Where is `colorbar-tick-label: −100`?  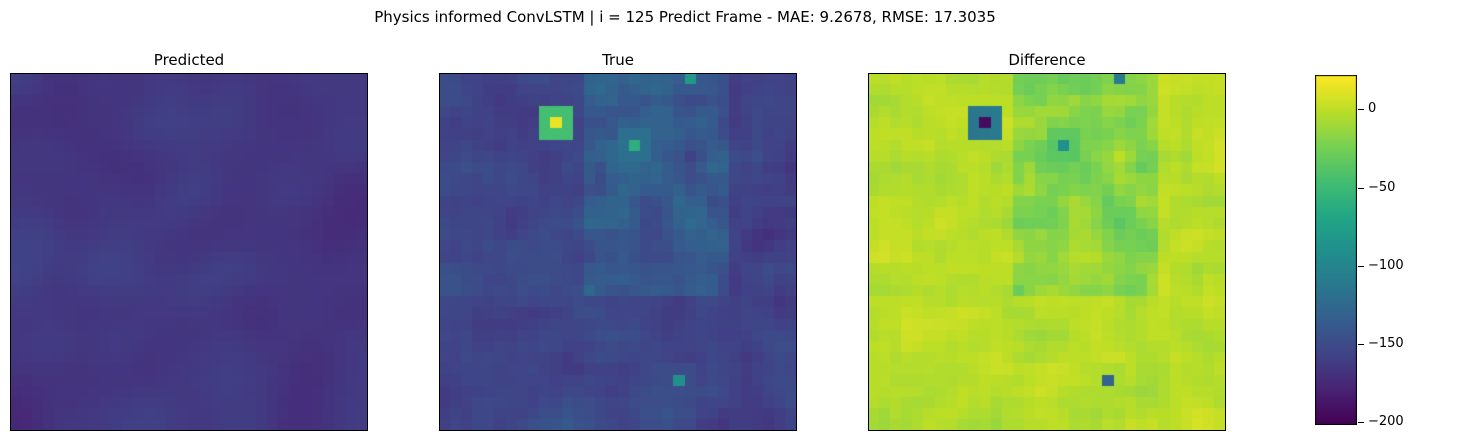 colorbar-tick-label: −100 is located at coordinates (1386, 265).